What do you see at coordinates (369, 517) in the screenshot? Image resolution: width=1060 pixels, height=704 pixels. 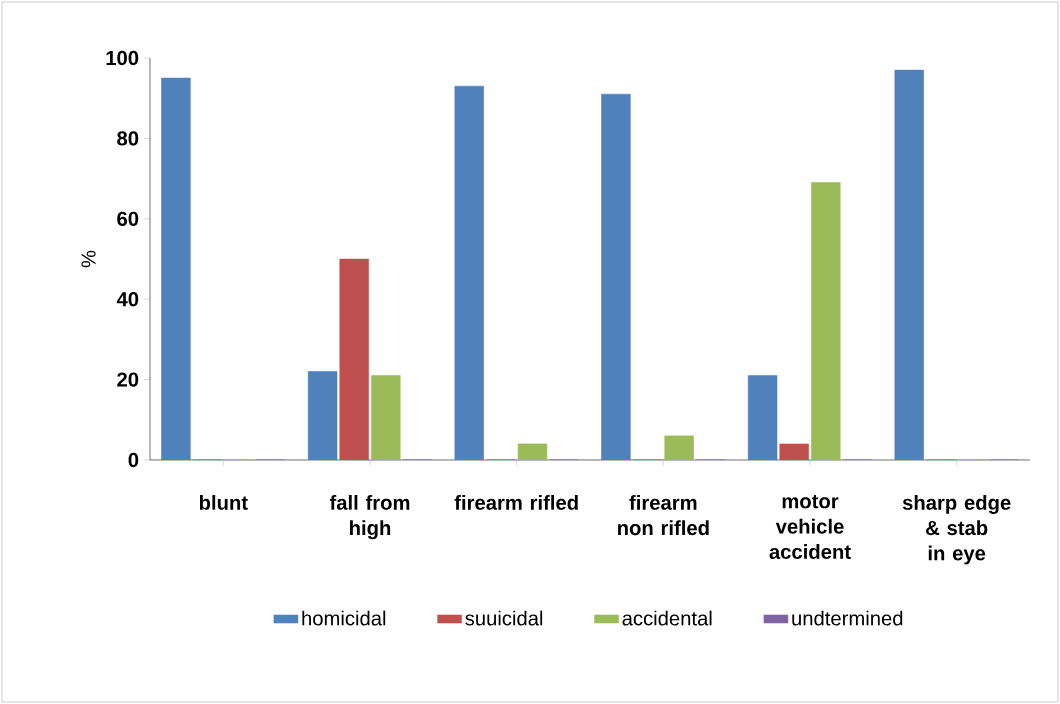 I see `x-tick-label: fall from high` at bounding box center [369, 517].